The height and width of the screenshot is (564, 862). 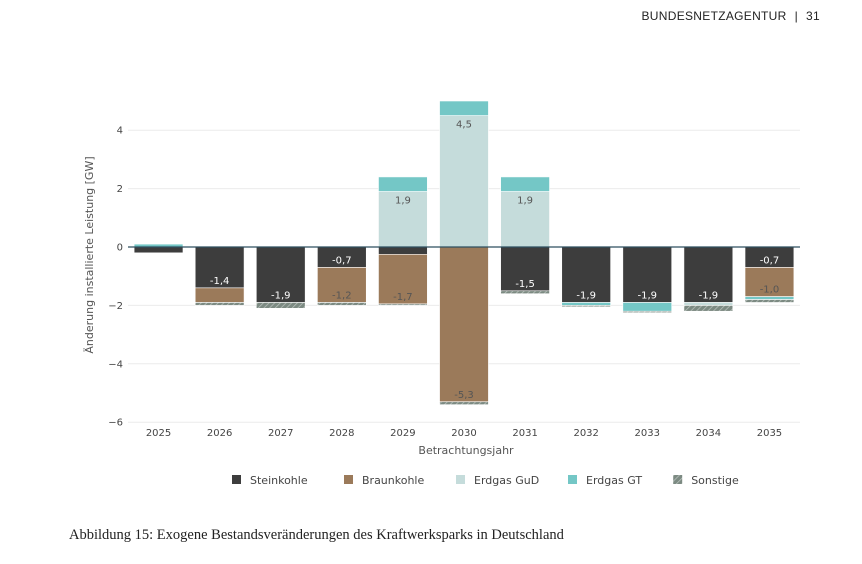 What do you see at coordinates (708, 433) in the screenshot?
I see `x-tick-label: 2034` at bounding box center [708, 433].